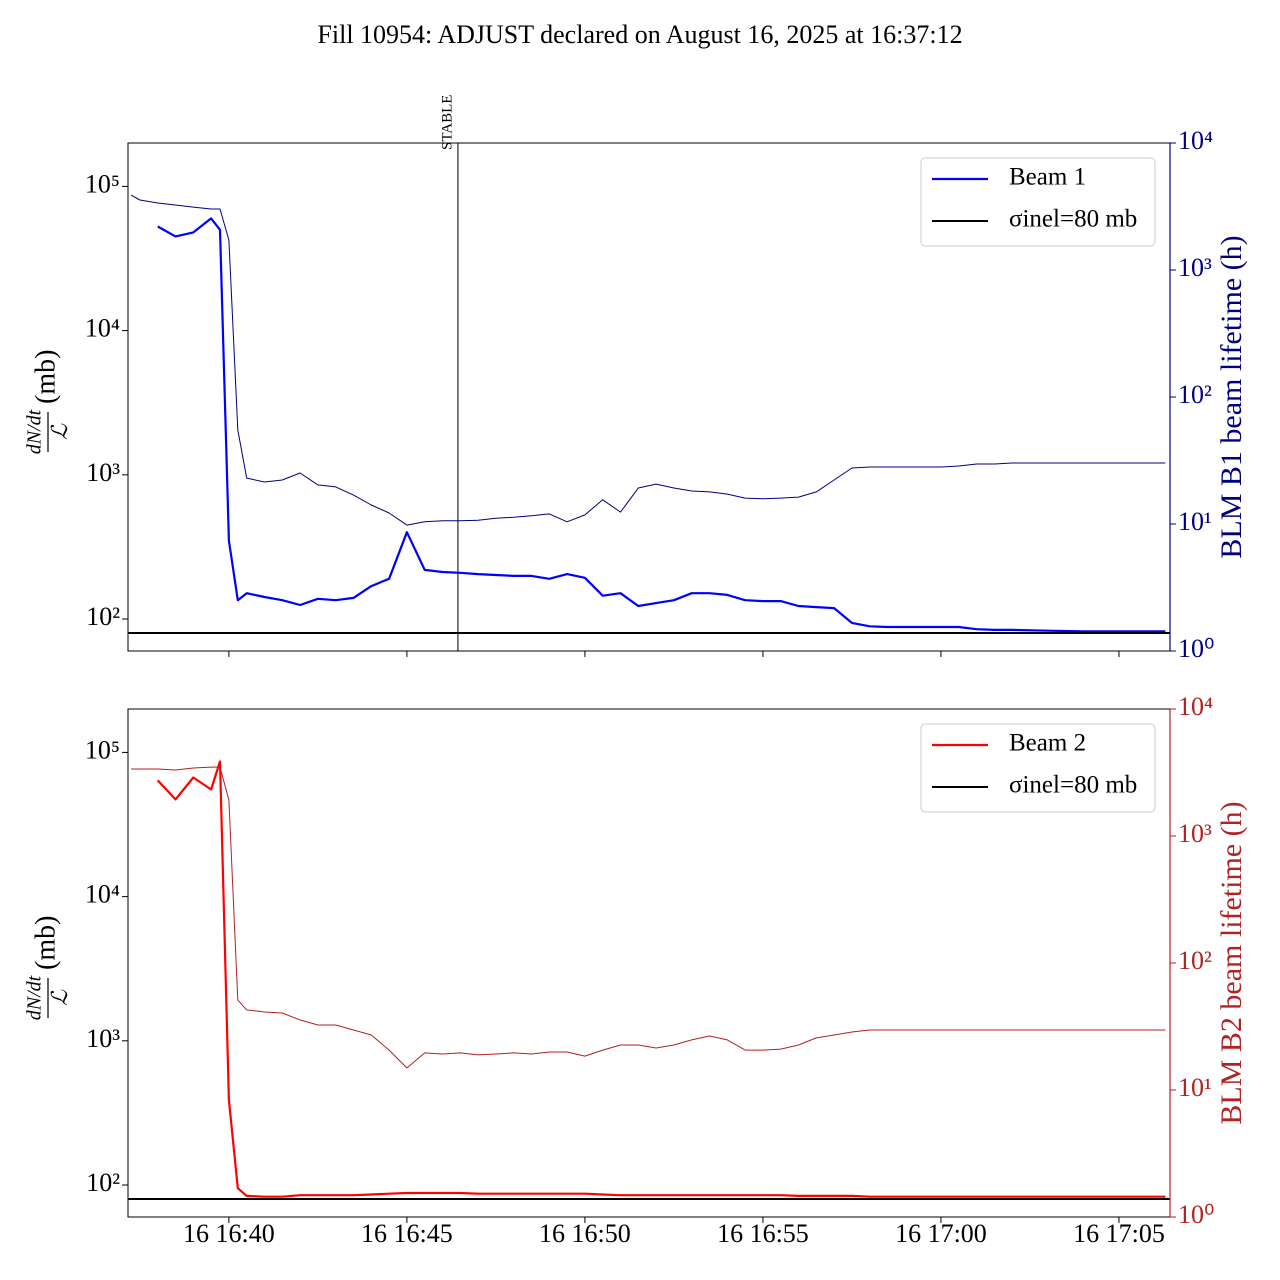 The height and width of the screenshot is (1280, 1280). I want to click on y2-axis-label: BLM B1 beam lifetime (h), so click(1231, 396).